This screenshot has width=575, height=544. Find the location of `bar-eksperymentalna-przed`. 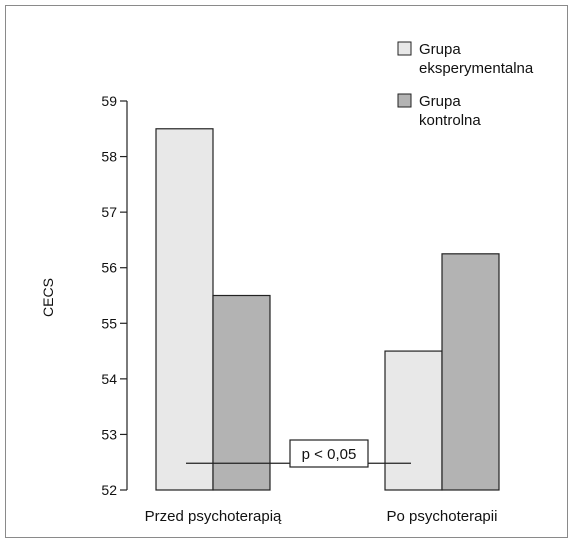

bar-eksperymentalna-przed is located at coordinates (184, 309).